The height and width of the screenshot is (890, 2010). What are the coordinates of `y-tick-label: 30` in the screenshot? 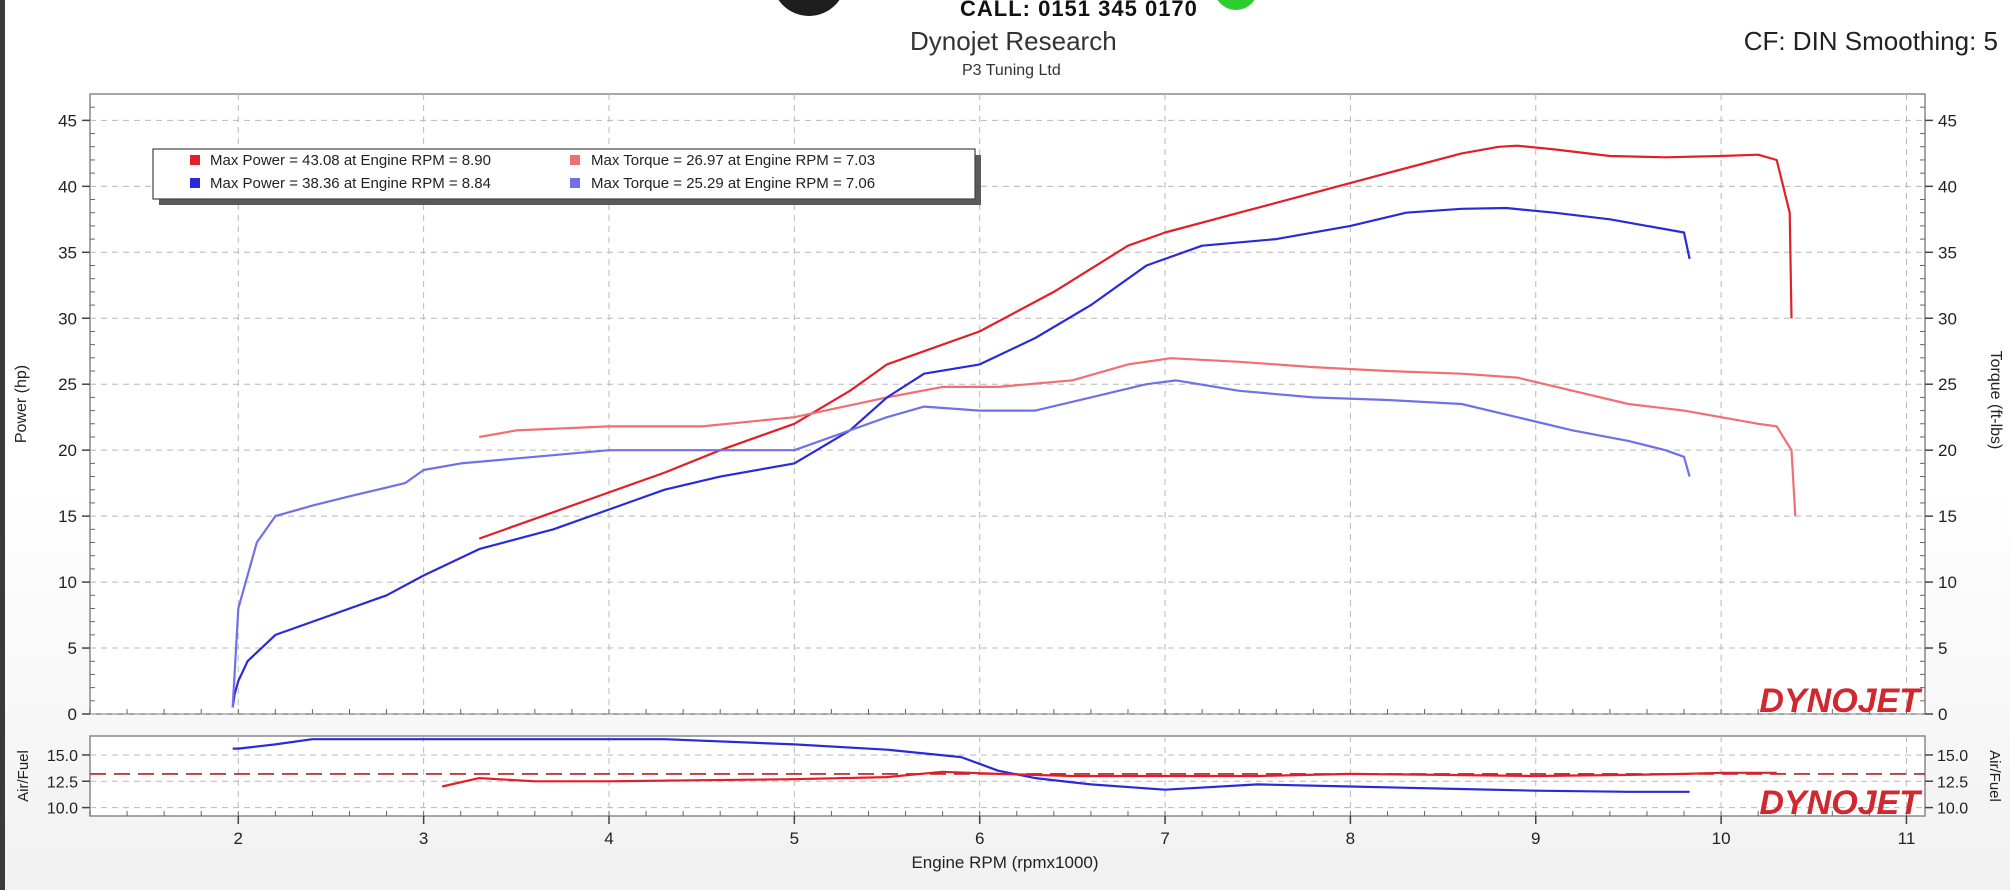 It's located at (67, 318).